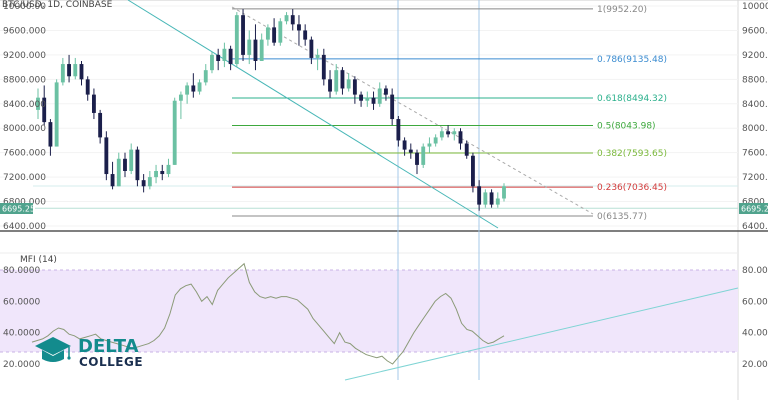 Image resolution: width=768 pixels, height=400 pixels. I want to click on mfi-tick-right: 80.0000, so click(755, 271).